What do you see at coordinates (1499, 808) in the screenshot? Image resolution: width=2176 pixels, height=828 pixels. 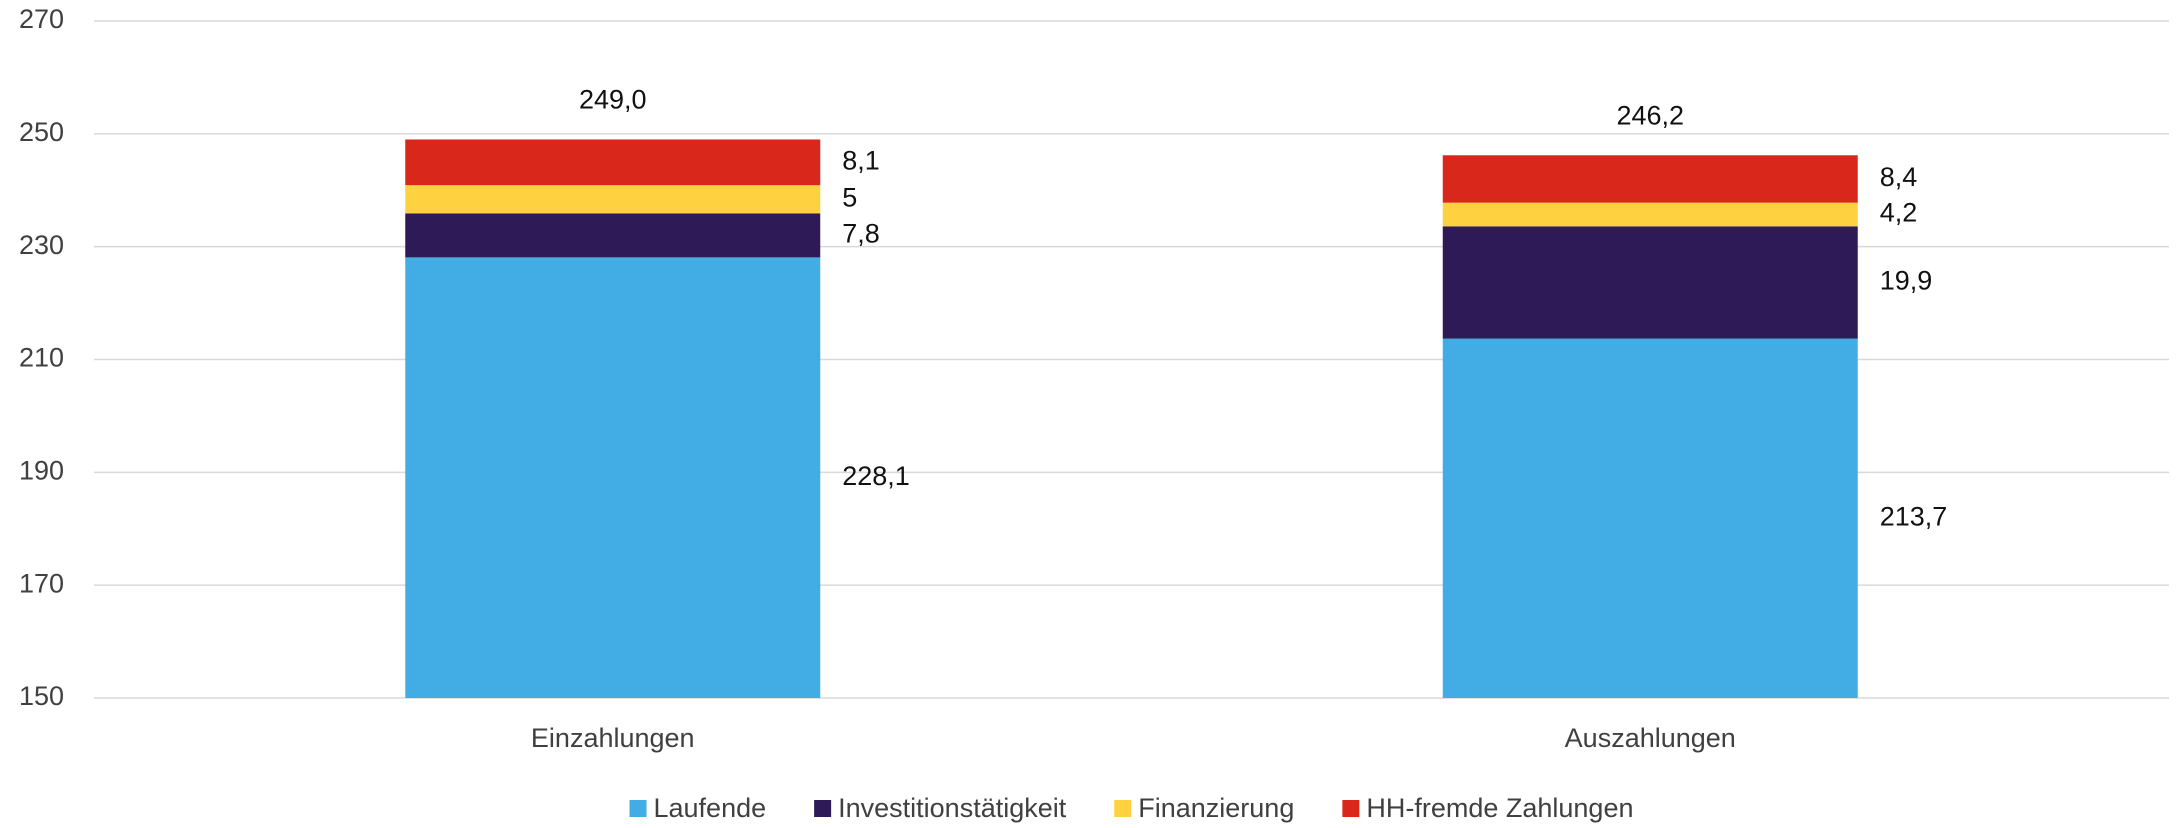 I see `legend-label: HH-fremde Zahlungen` at bounding box center [1499, 808].